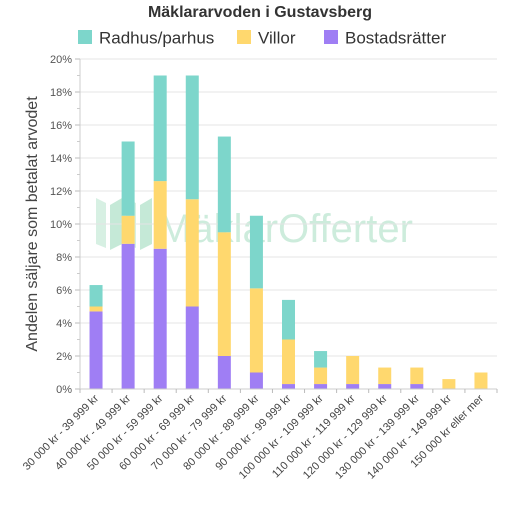 The height and width of the screenshot is (520, 520). Describe the element at coordinates (32, 224) in the screenshot. I see `y-axis-label: Andelen säljare som betalat arvodet` at that location.